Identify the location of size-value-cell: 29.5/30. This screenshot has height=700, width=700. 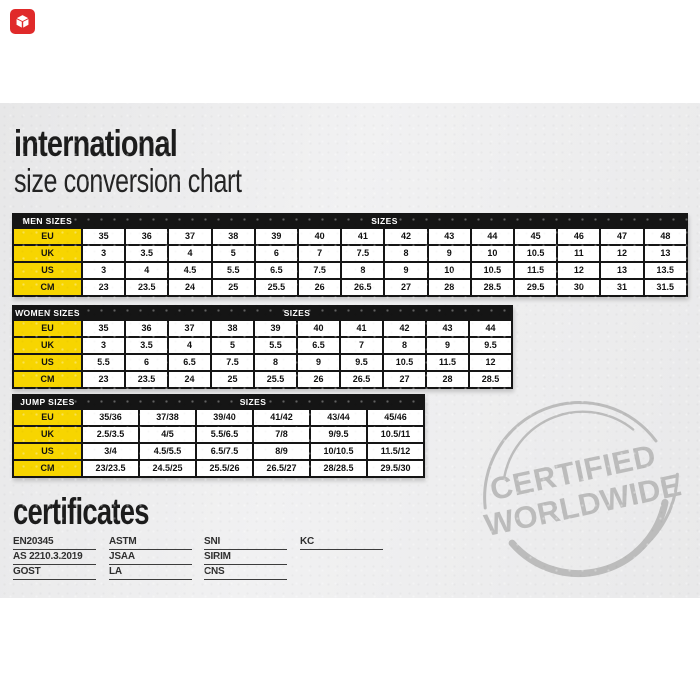
(395, 468).